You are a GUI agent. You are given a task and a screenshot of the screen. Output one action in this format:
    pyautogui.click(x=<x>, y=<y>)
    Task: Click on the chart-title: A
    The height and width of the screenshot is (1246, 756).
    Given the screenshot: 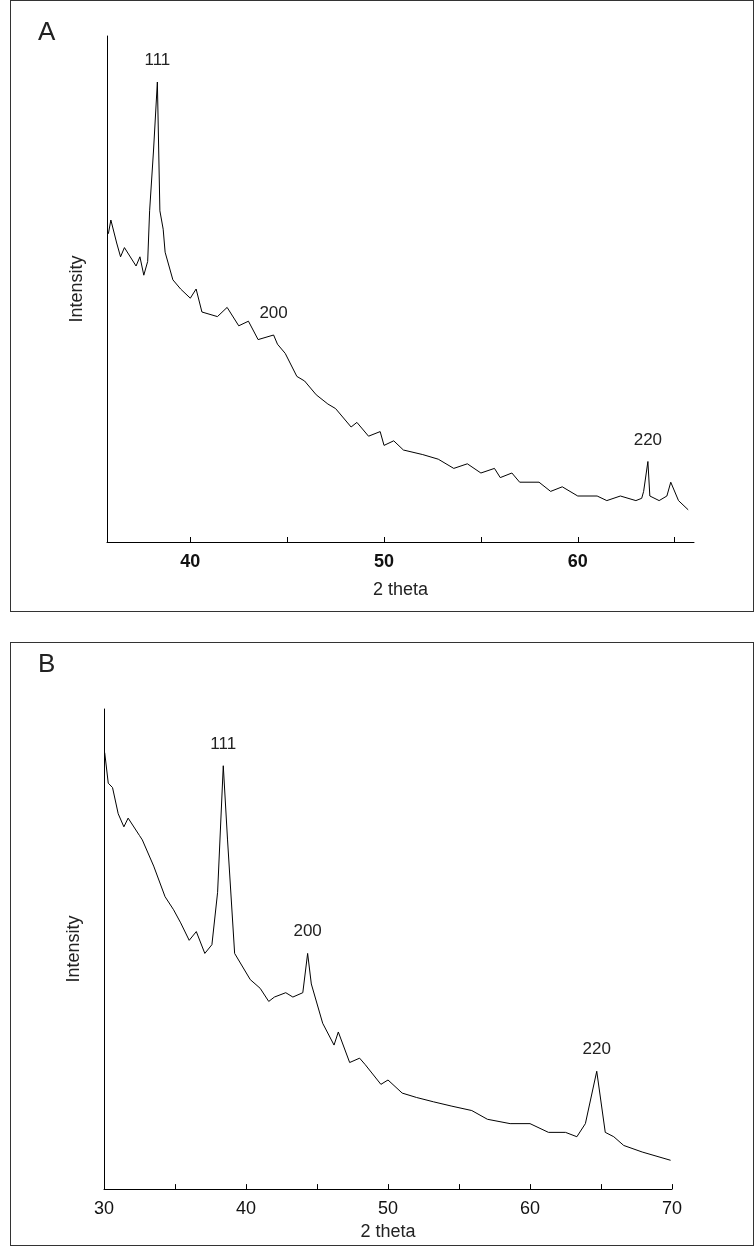 What is the action you would take?
    pyautogui.click(x=47, y=31)
    